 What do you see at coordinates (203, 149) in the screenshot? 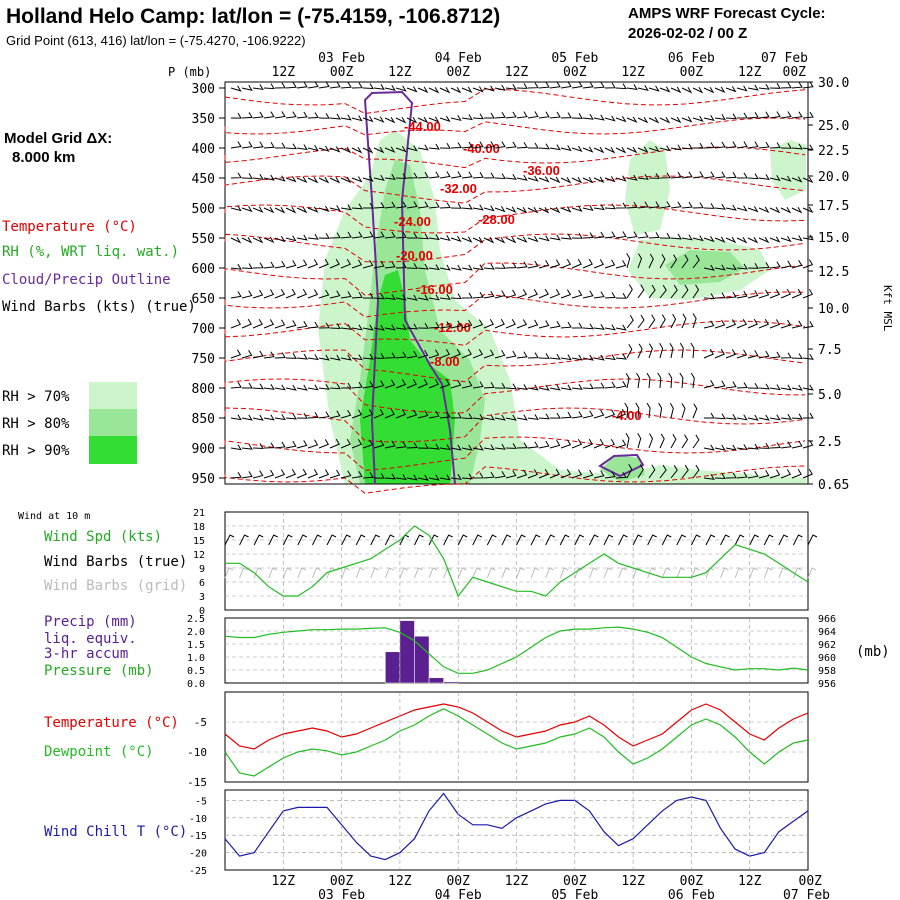
I see `pressure-tick-label: 400` at bounding box center [203, 149].